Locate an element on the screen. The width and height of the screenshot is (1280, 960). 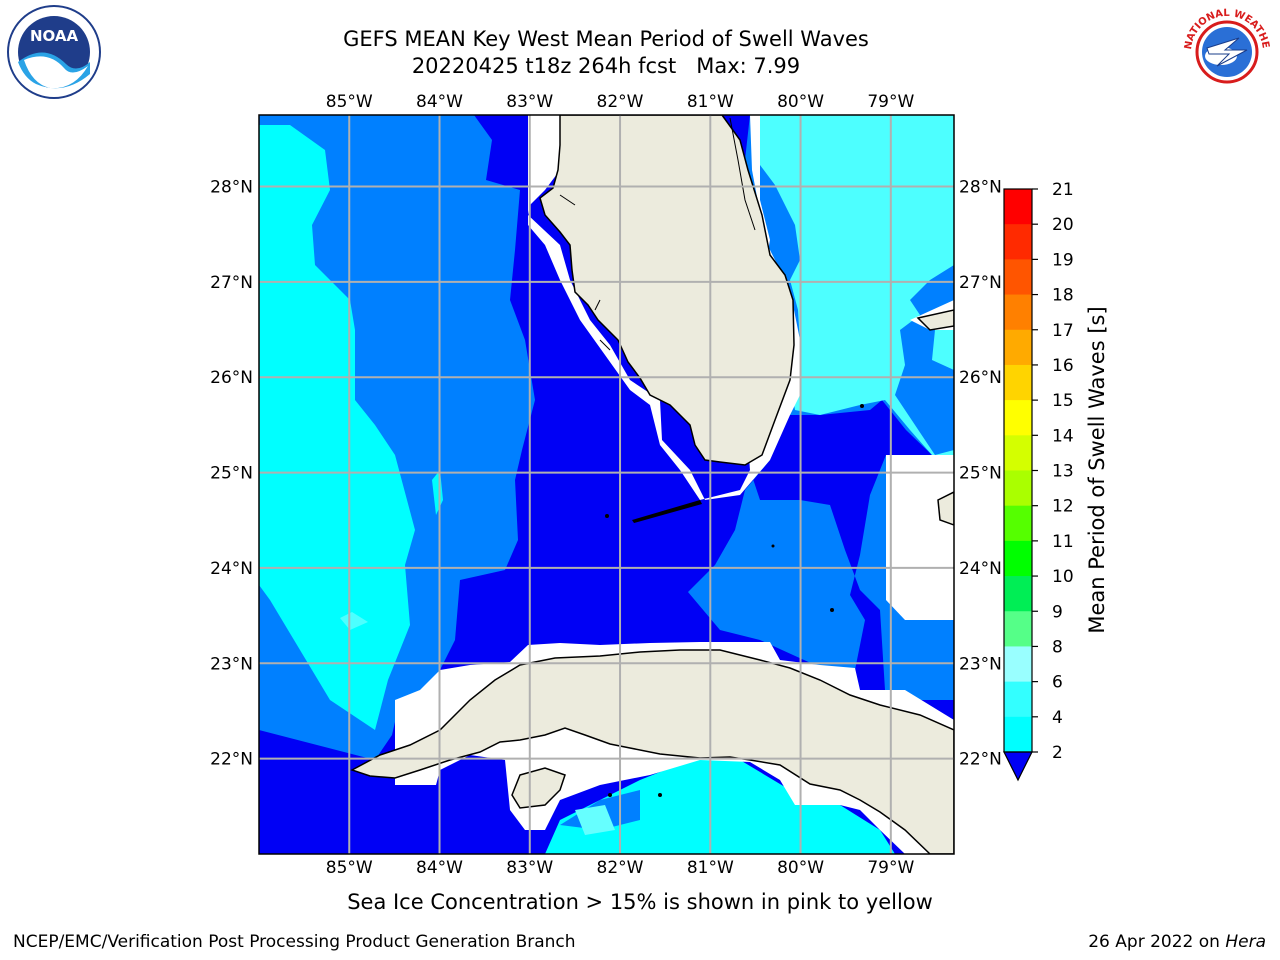
lat-label-right: 22°N is located at coordinates (980, 760).